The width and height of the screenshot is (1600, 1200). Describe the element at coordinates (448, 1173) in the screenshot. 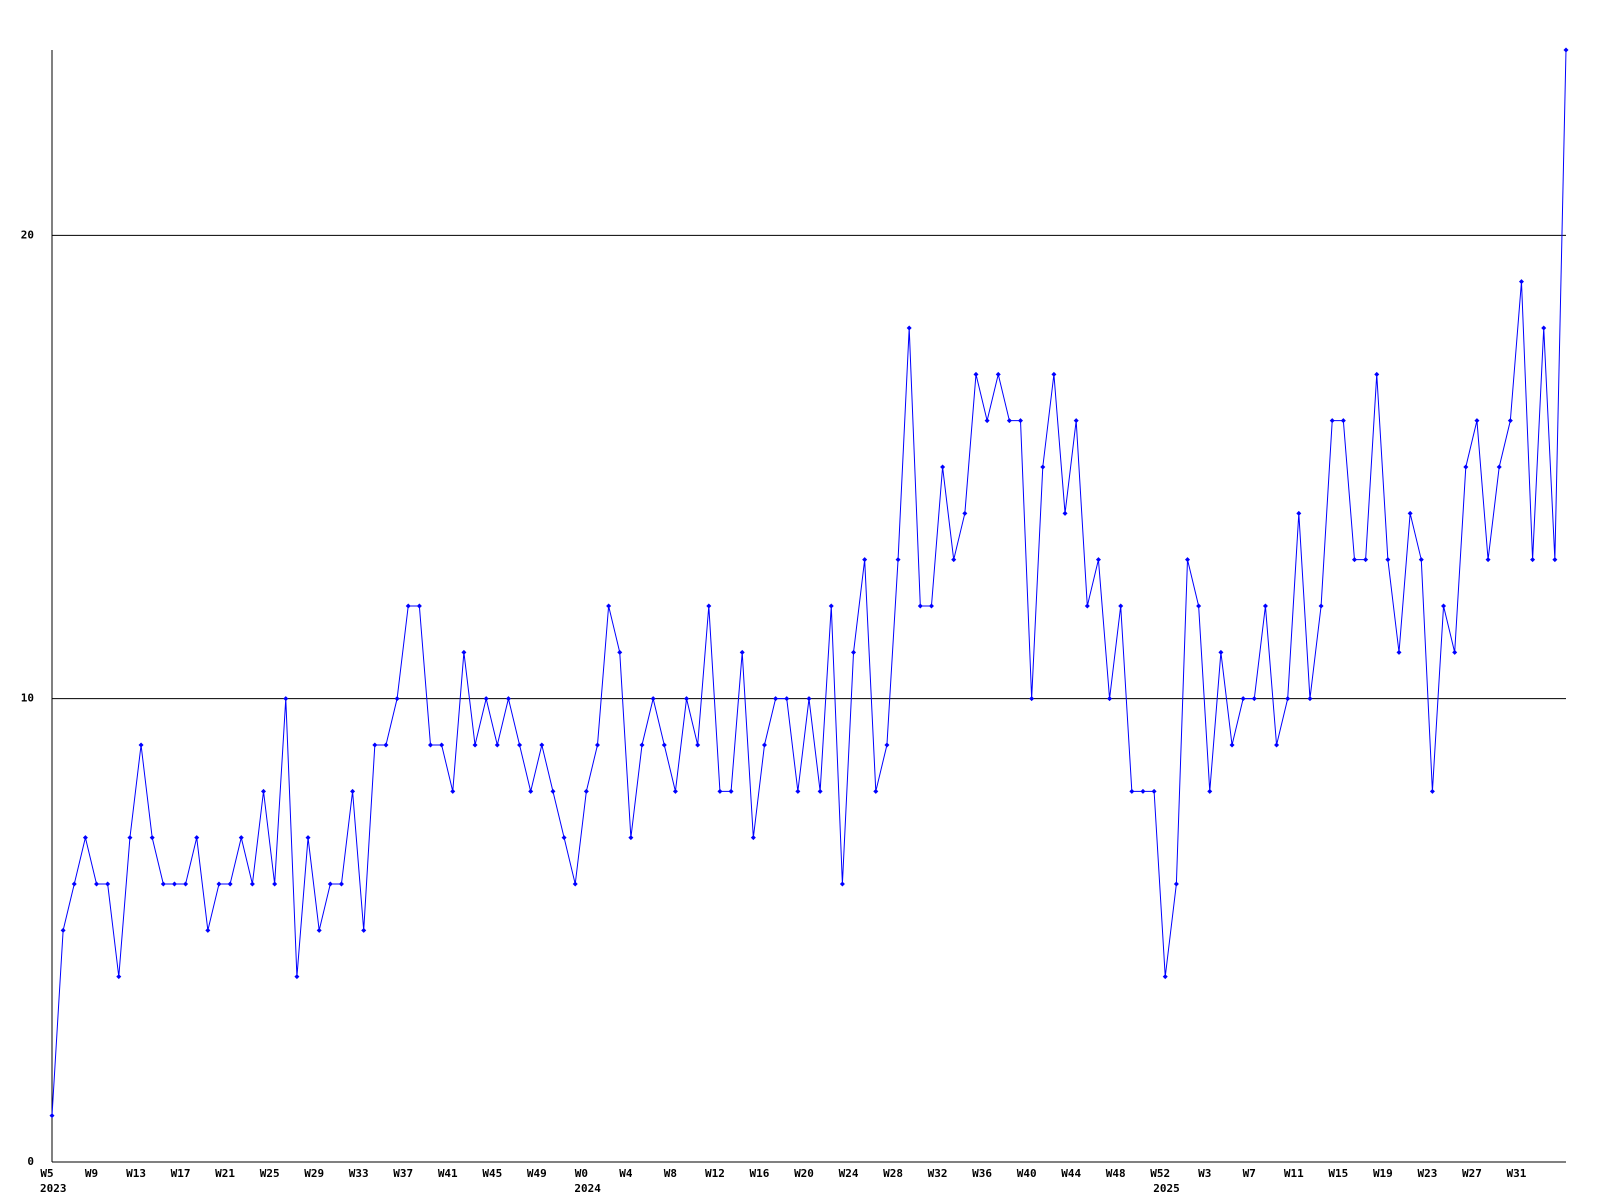

I see `x-tick-label: W41` at that location.